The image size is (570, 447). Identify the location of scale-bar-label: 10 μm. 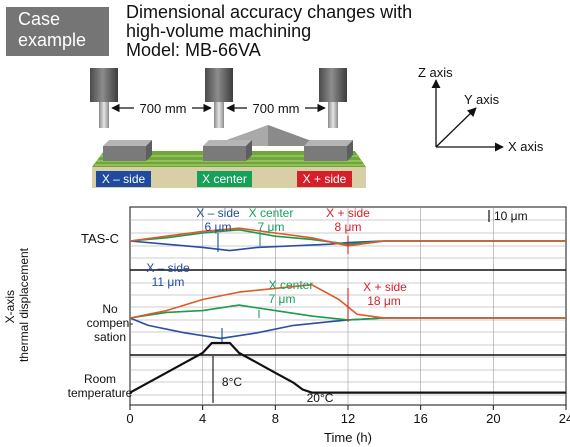
(511, 216).